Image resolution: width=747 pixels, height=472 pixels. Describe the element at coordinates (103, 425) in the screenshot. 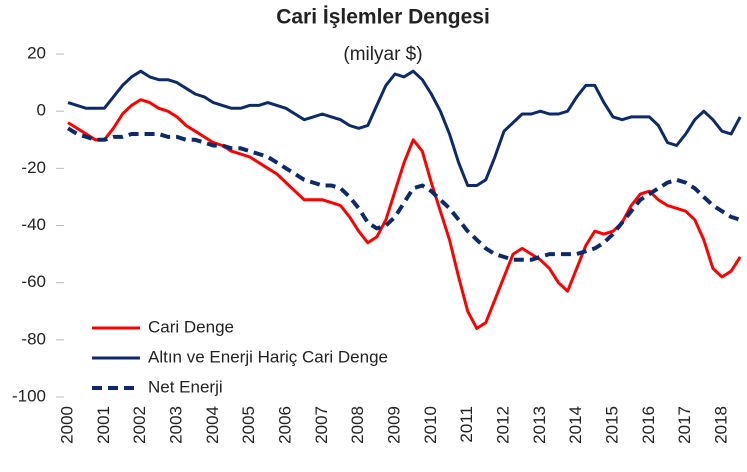

I see `x-tick-label: 2001` at that location.